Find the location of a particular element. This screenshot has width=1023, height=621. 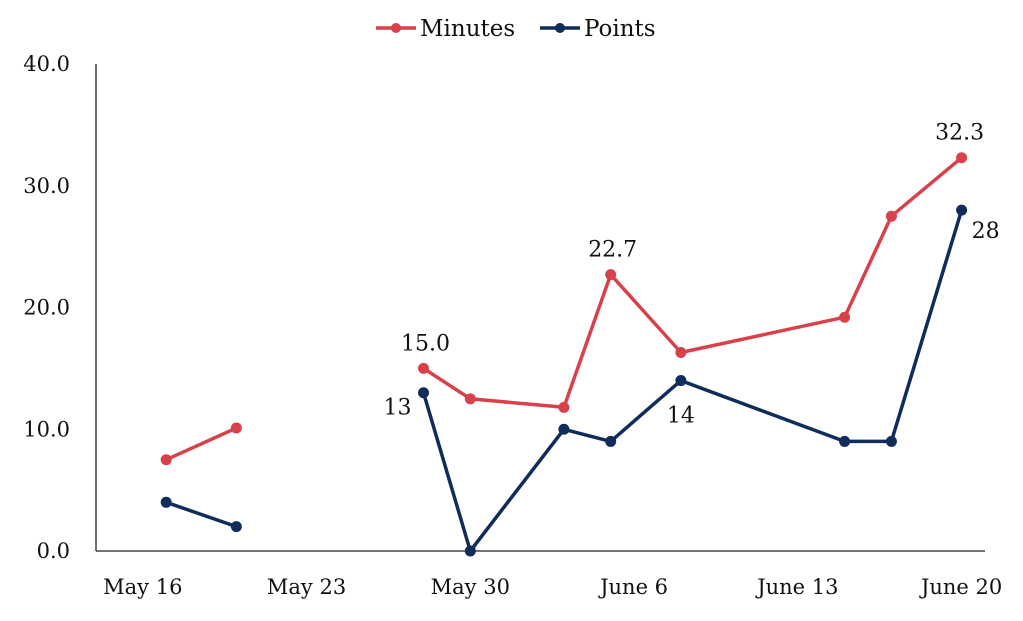

data-label-minutes: 22.7 is located at coordinates (612, 250).